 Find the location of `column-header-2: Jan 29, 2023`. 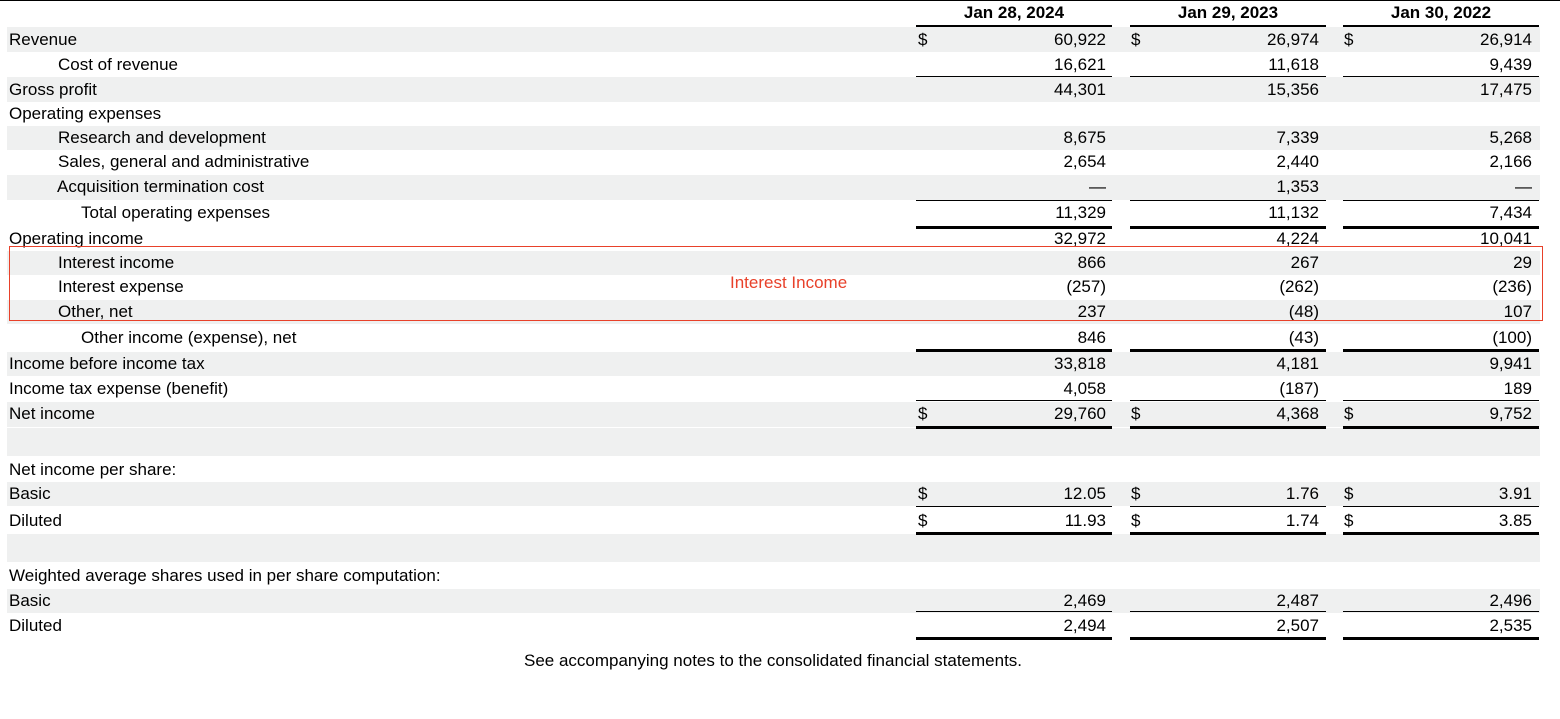

column-header-2: Jan 29, 2023 is located at coordinates (1228, 12).